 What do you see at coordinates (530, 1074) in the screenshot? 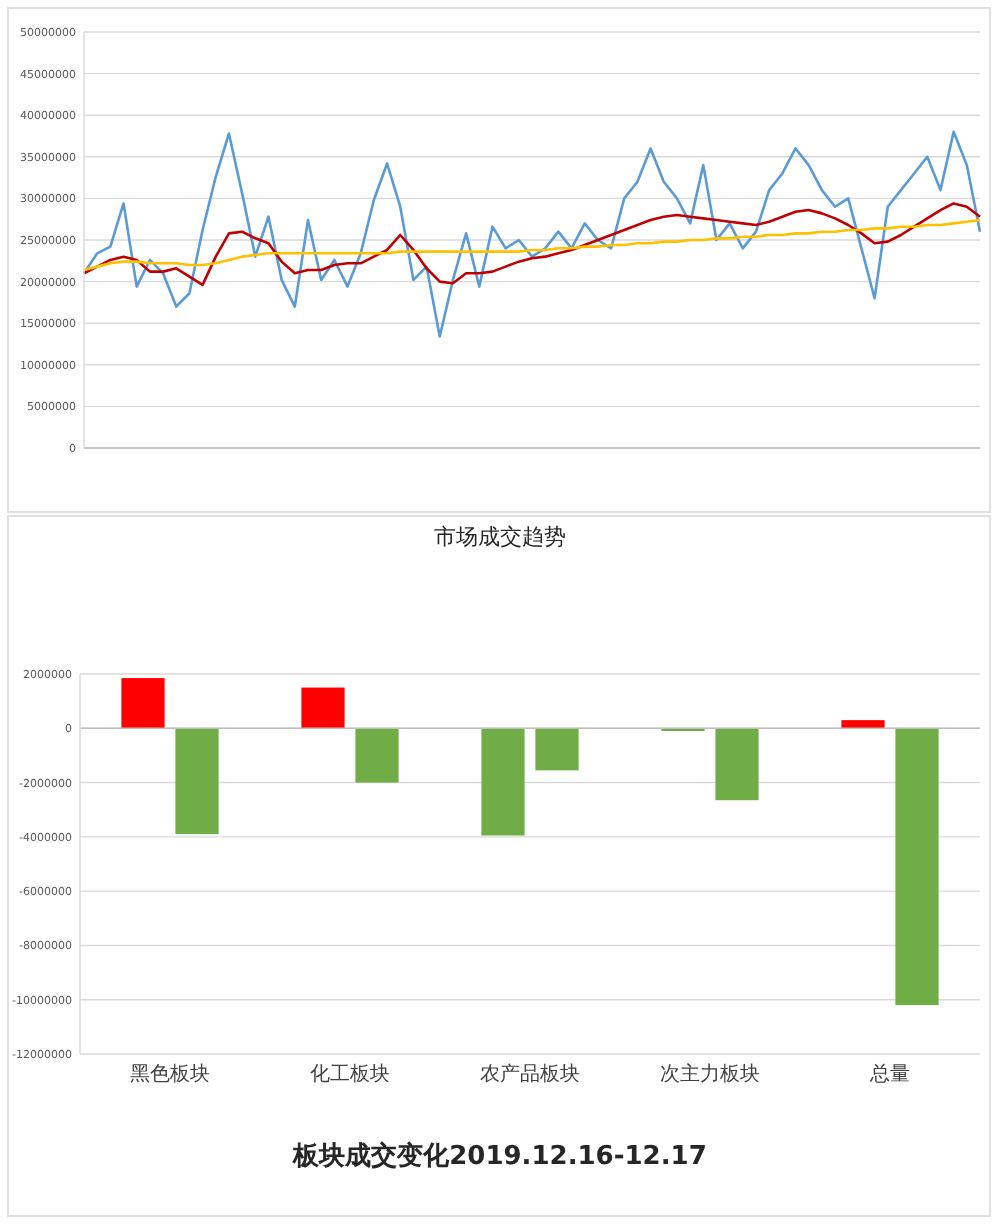
I see `x-tick-label: 农产品板块` at bounding box center [530, 1074].